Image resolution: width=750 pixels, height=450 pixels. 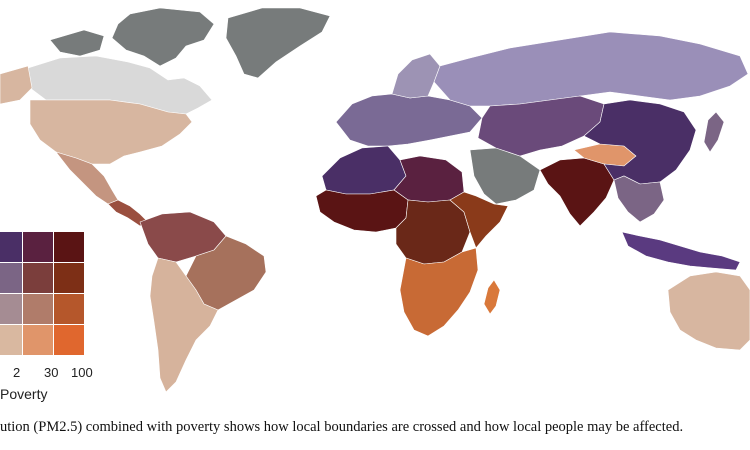 I want to click on region-sahara-mid, so click(x=429, y=179).